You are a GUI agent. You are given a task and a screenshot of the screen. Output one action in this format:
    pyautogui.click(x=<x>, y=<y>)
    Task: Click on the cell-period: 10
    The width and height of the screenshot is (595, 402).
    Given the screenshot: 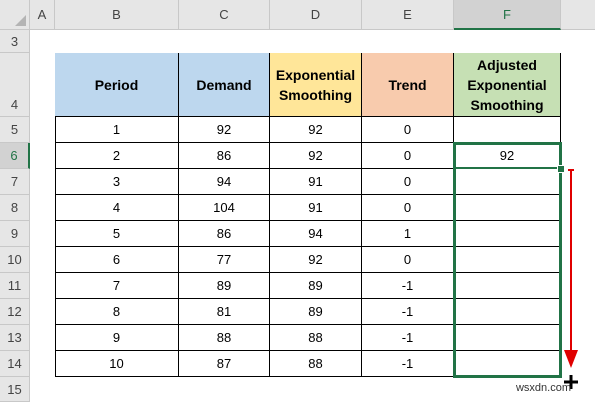 What is the action you would take?
    pyautogui.click(x=117, y=364)
    